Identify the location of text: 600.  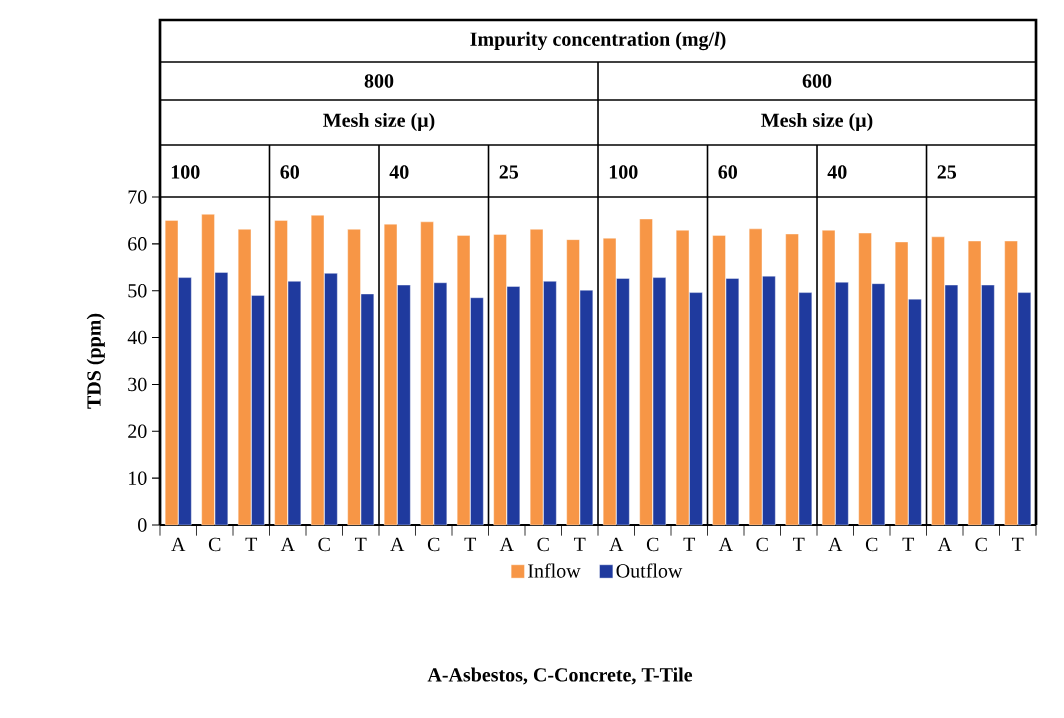
(817, 81).